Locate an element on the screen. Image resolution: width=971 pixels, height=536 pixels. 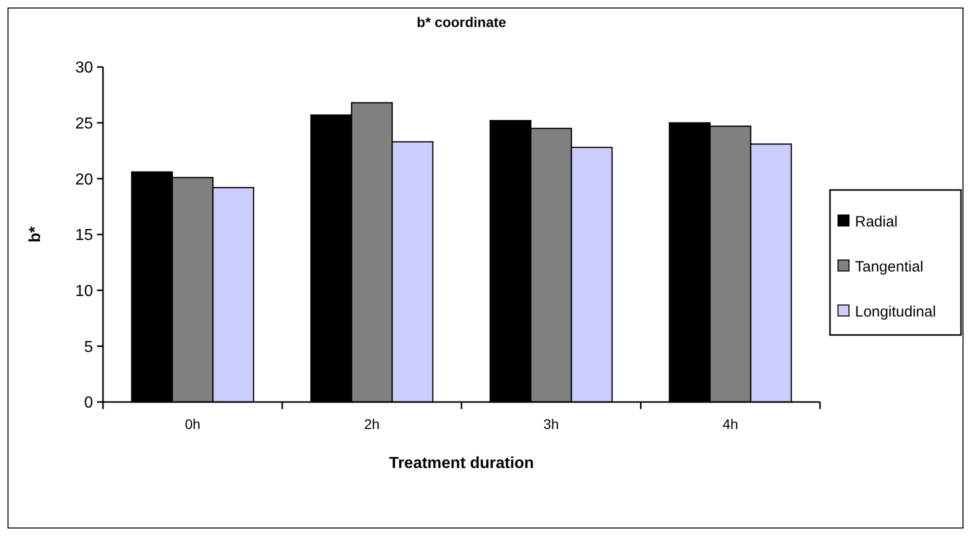
legend-label: Longitudinal is located at coordinates (895, 311).